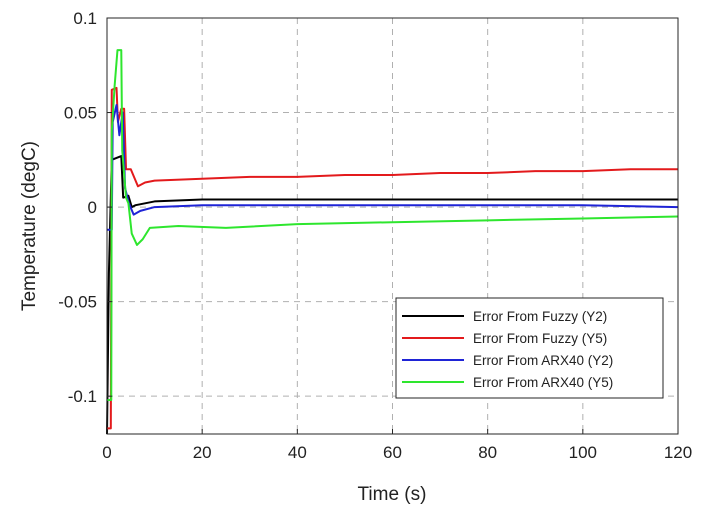 This screenshot has height=512, width=704. I want to click on x-tick-label: 100, so click(583, 452).